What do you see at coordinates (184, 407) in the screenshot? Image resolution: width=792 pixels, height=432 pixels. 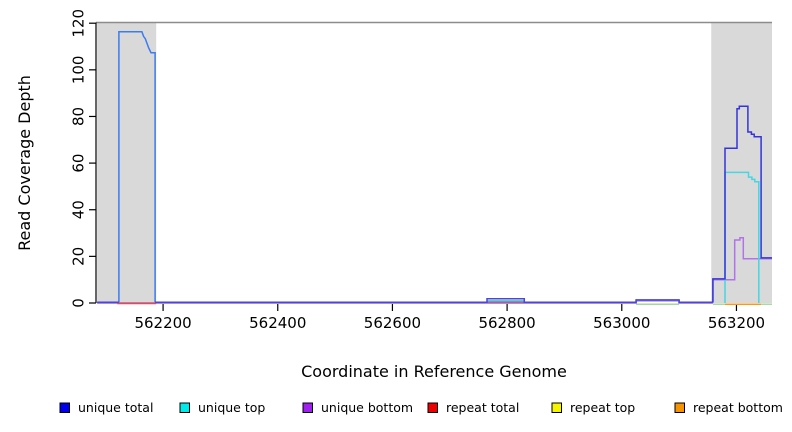 I see `legend-swatch-unique-top` at bounding box center [184, 407].